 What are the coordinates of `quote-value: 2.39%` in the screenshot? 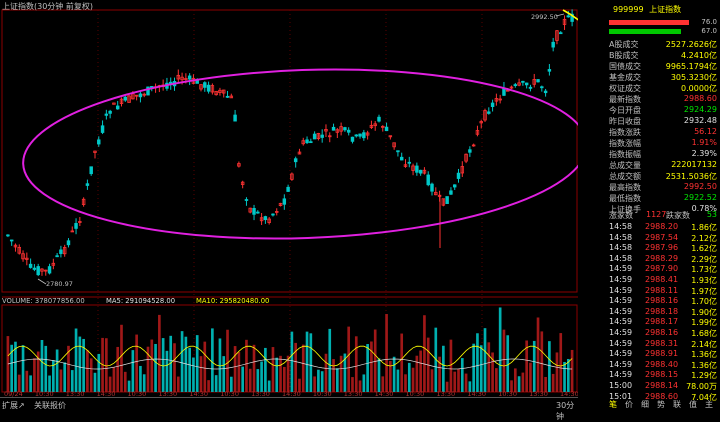 It's located at (704, 153).